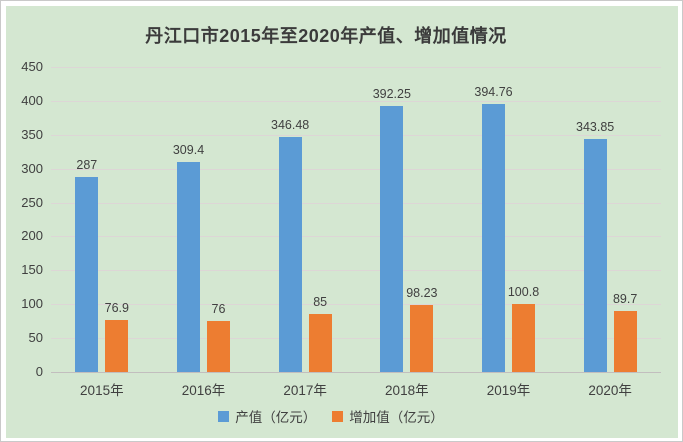 Image resolution: width=683 pixels, height=442 pixels. I want to click on bar-value-label: 394.76, so click(493, 92).